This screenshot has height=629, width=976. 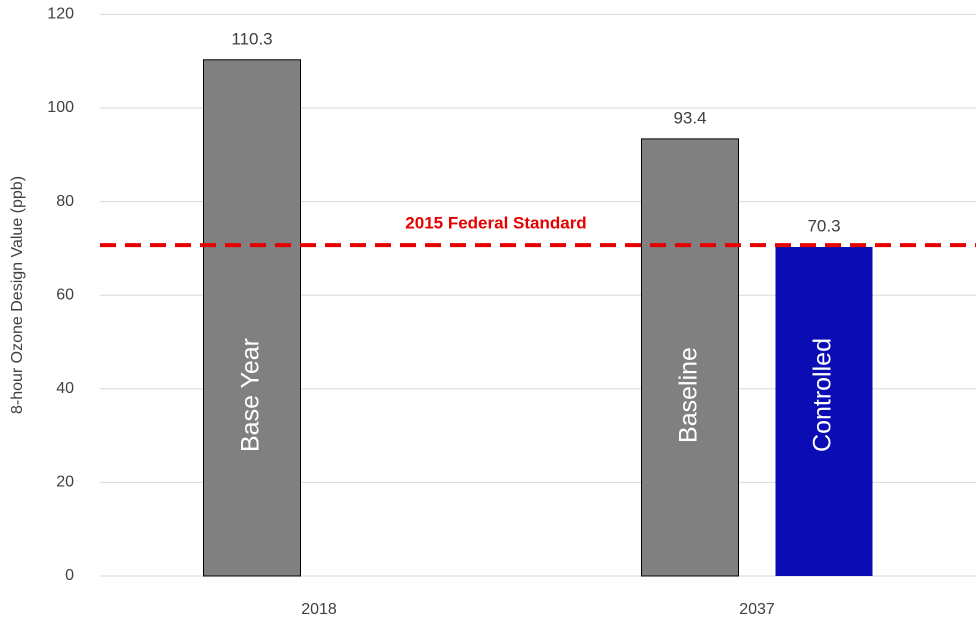 What do you see at coordinates (65, 388) in the screenshot?
I see `y-tick-label: 40` at bounding box center [65, 388].